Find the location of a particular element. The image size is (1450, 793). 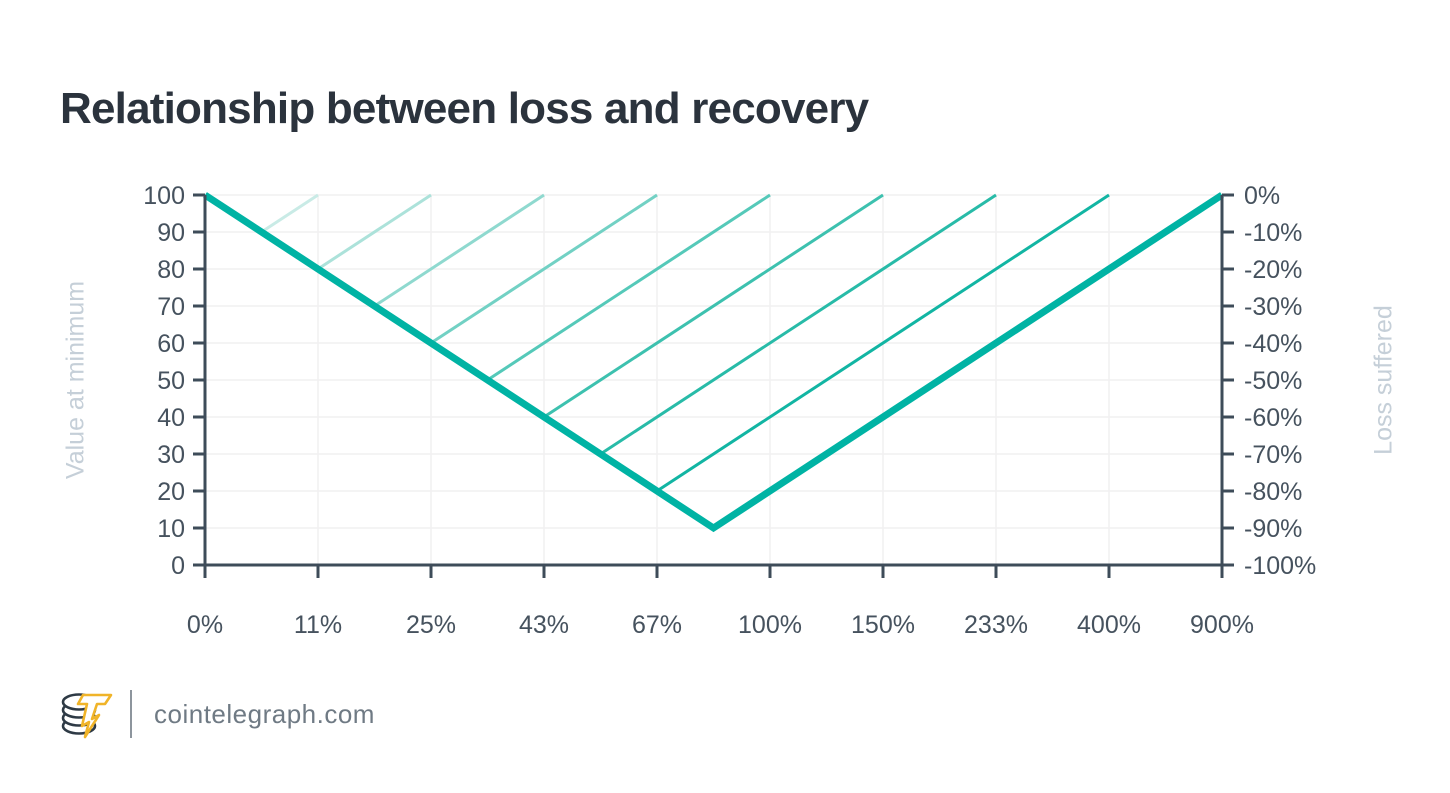

x-tick-label: 233% is located at coordinates (996, 625).